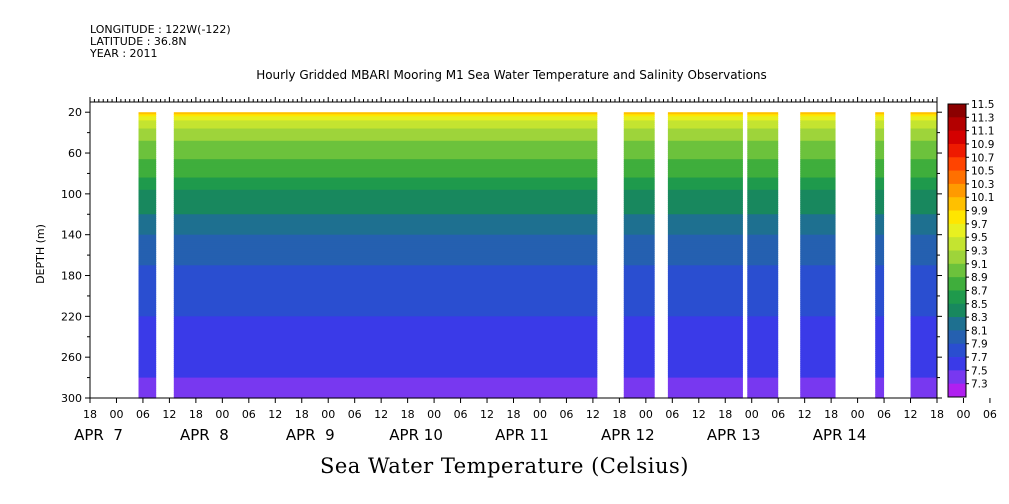  What do you see at coordinates (628, 435) in the screenshot?
I see `x-date-label: APR 12` at bounding box center [628, 435].